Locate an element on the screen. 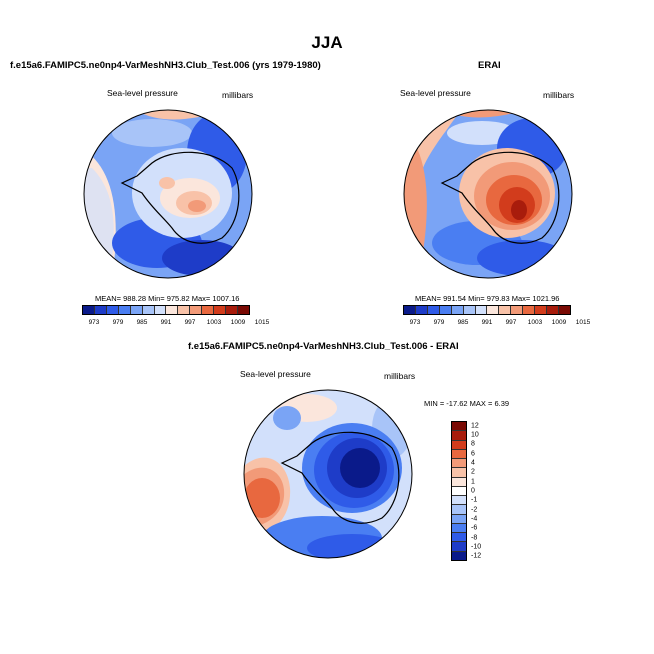  obs-stats: MEAN= 991.54 Min= 979.83 Max= 1021.96 is located at coordinates (487, 298).